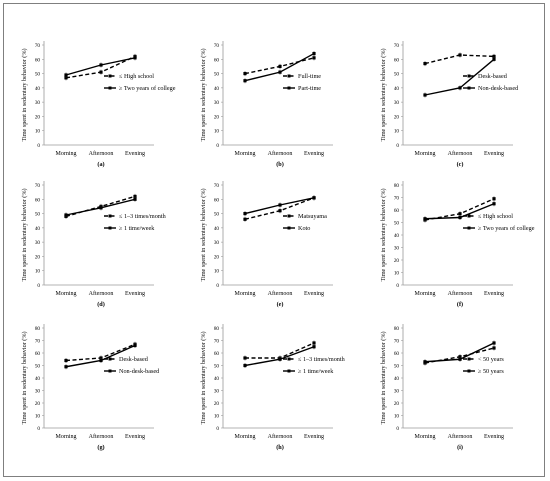  I want to click on panel-label: (h), so click(280, 447).